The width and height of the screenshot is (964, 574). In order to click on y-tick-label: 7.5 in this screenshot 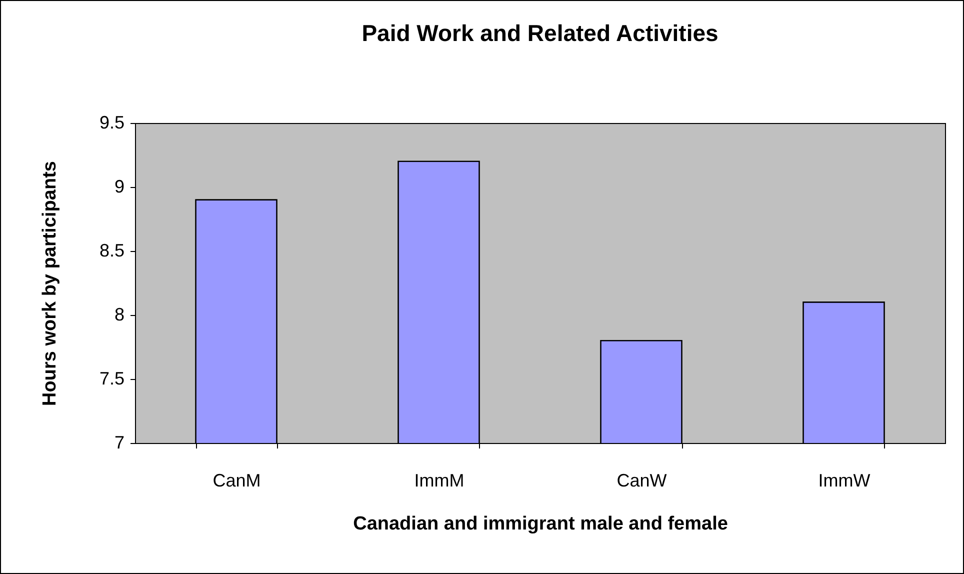, I will do `click(111, 378)`.